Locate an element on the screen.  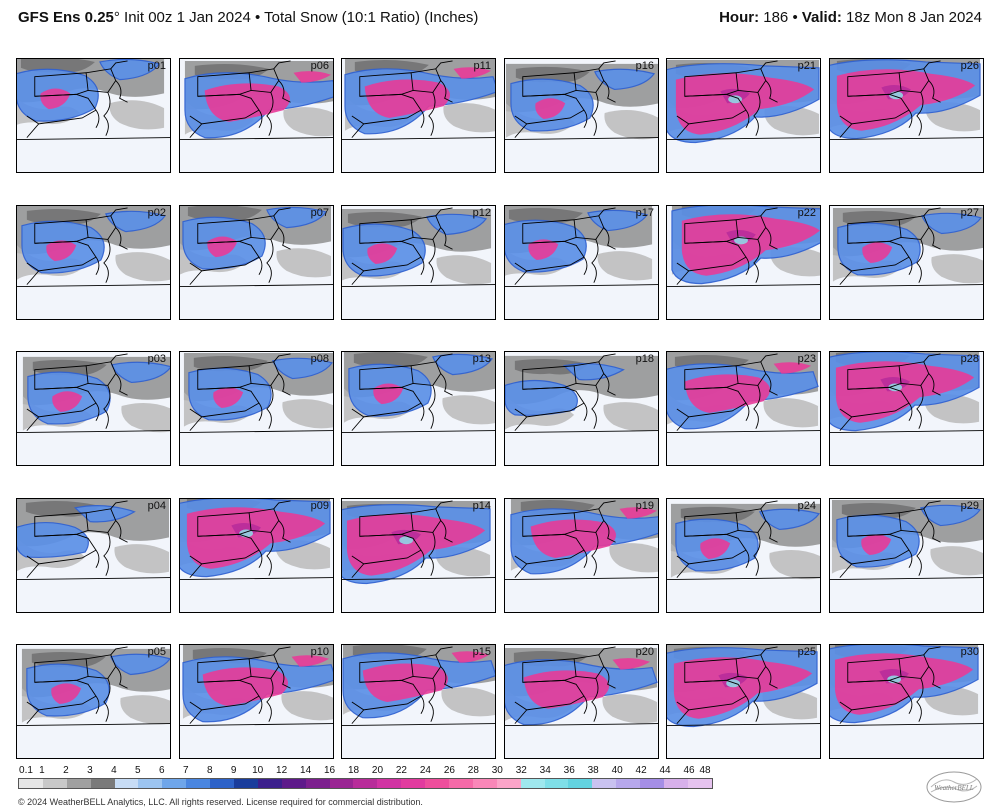
member-label: p30 is located at coordinates (969, 652).